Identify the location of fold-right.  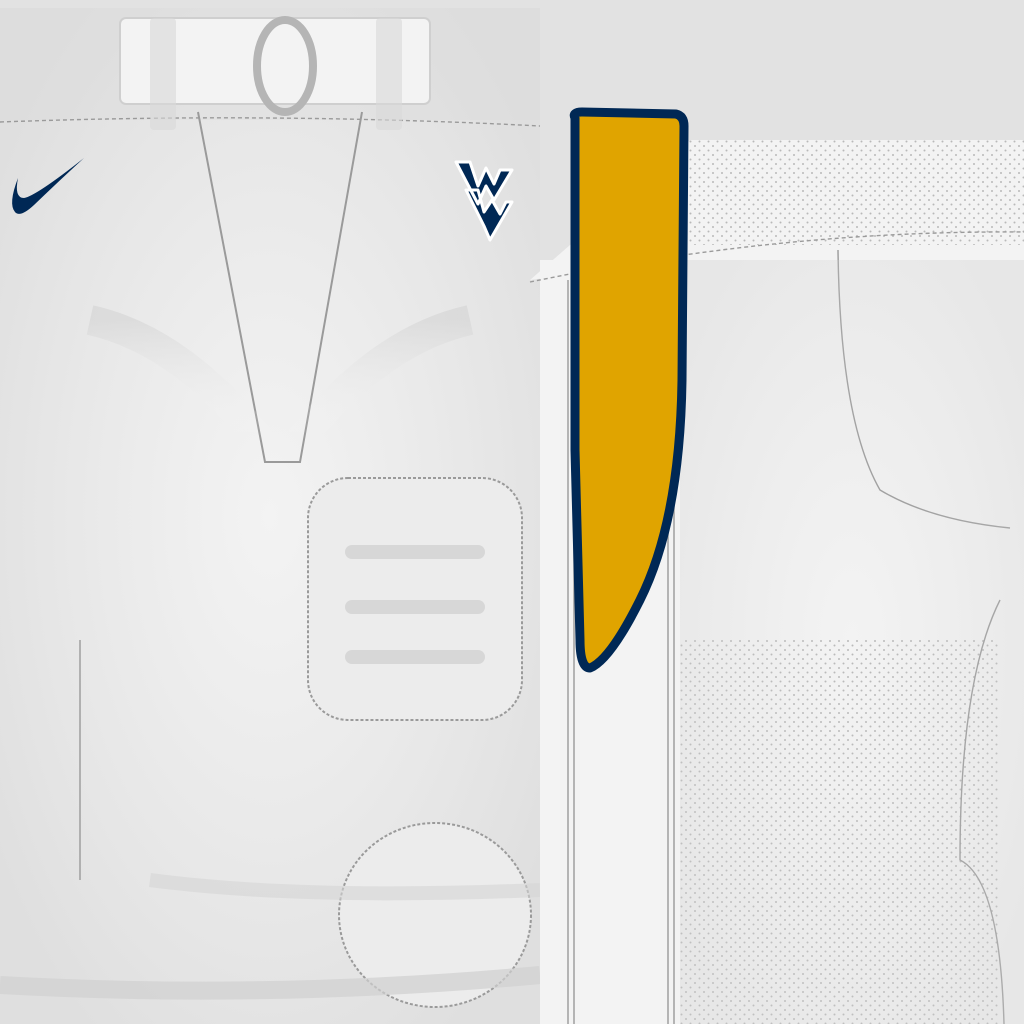
(381, 377).